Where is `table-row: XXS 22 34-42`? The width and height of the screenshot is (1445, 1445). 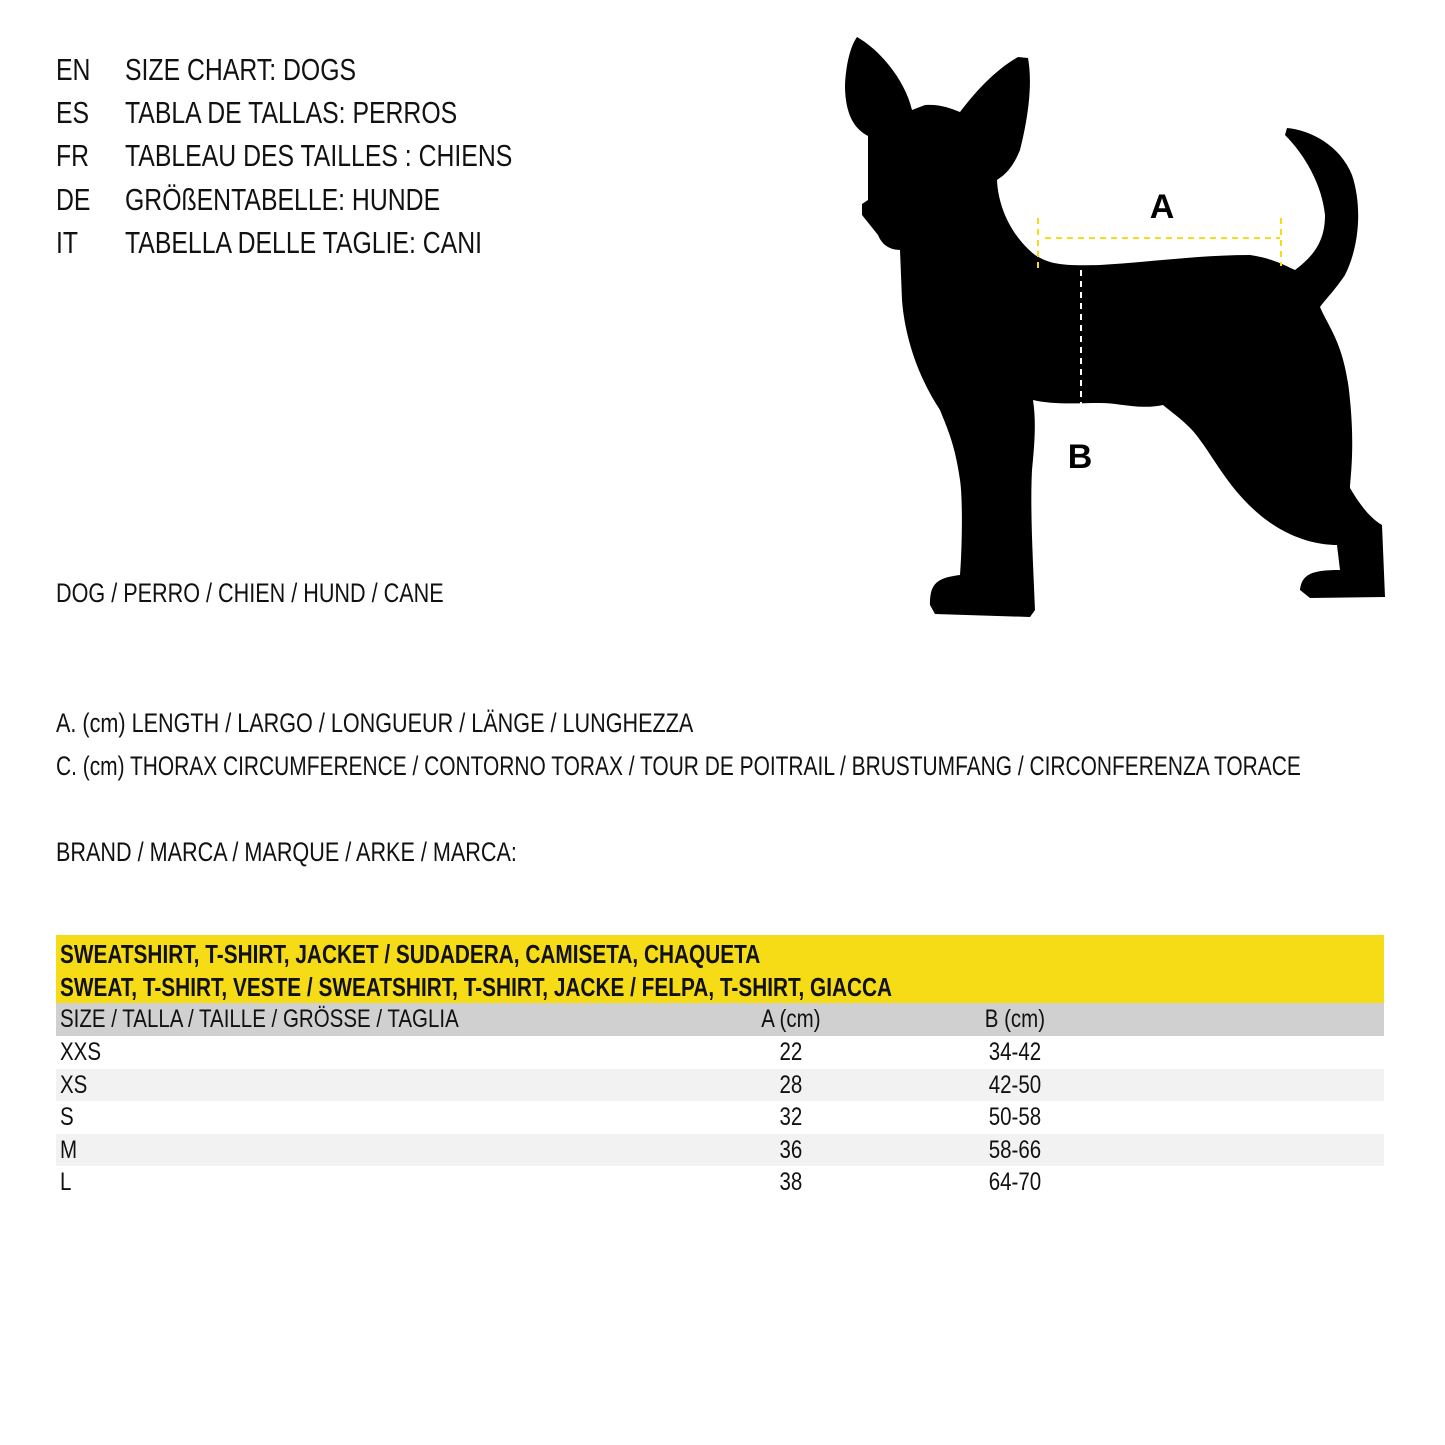 table-row: XXS 22 34-42 is located at coordinates (720, 1052).